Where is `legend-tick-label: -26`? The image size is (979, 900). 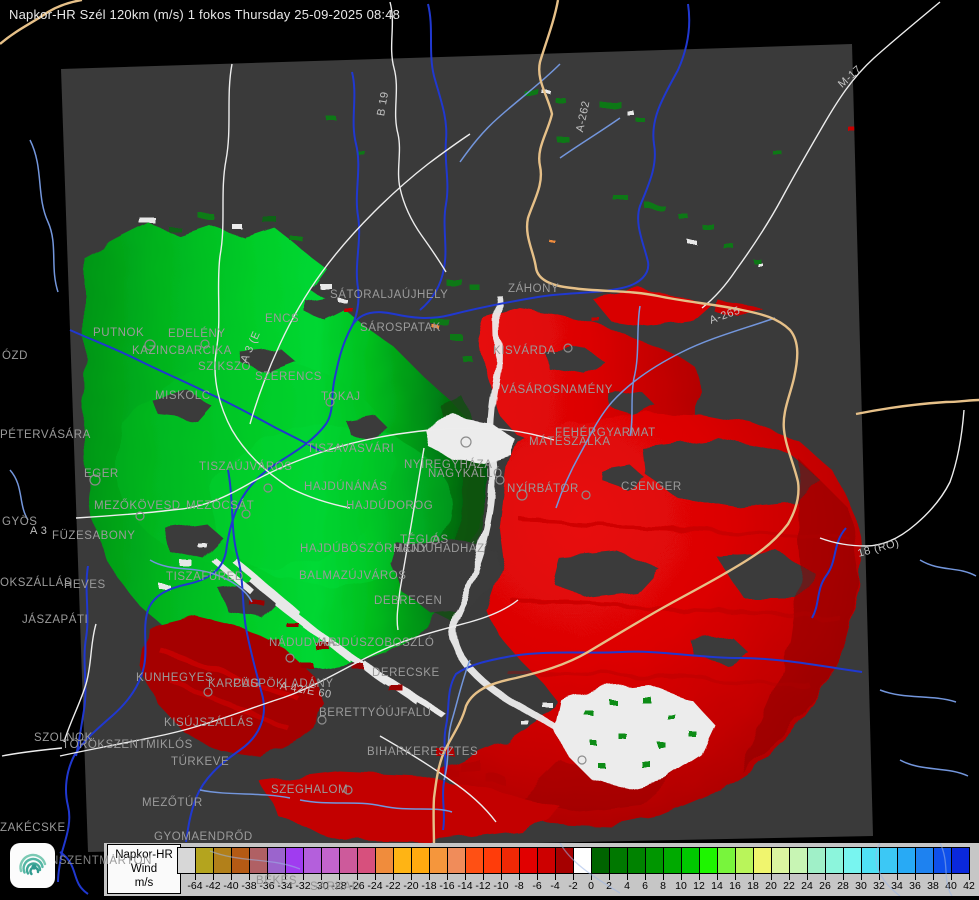 legend-tick-label: -26 is located at coordinates (357, 886).